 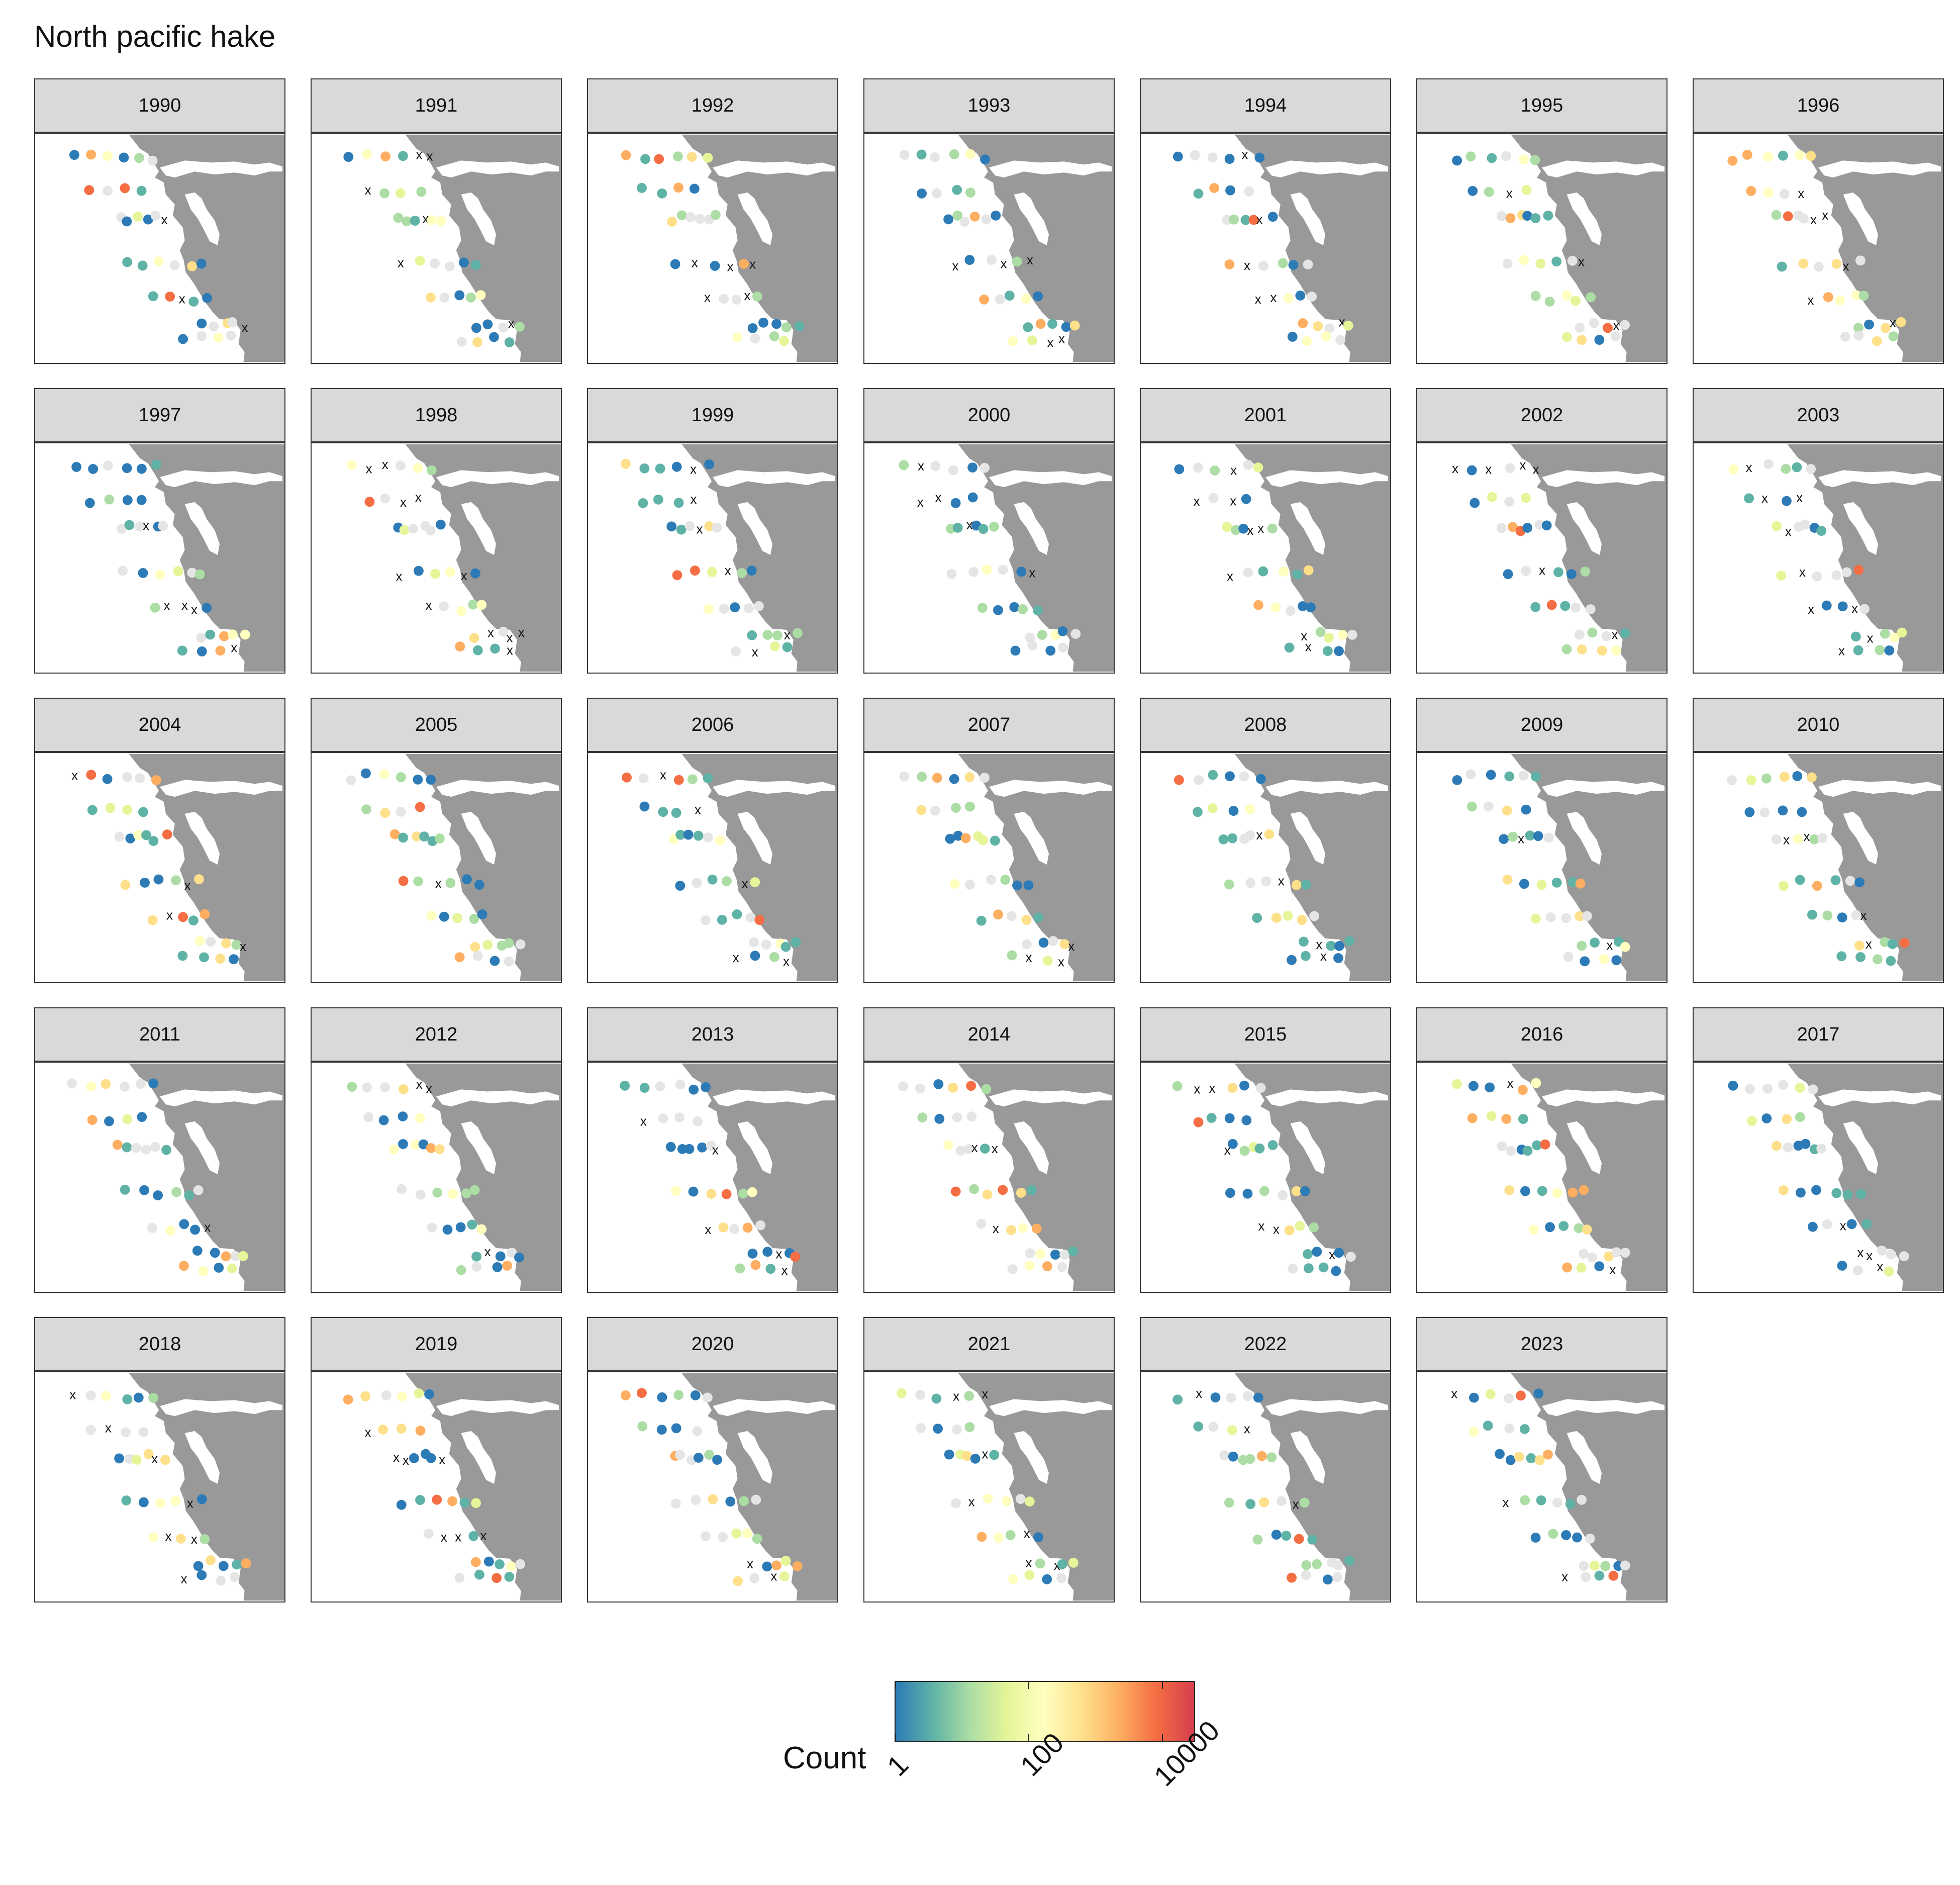 I want to click on facet-strip-label: 2014, so click(x=989, y=1035).